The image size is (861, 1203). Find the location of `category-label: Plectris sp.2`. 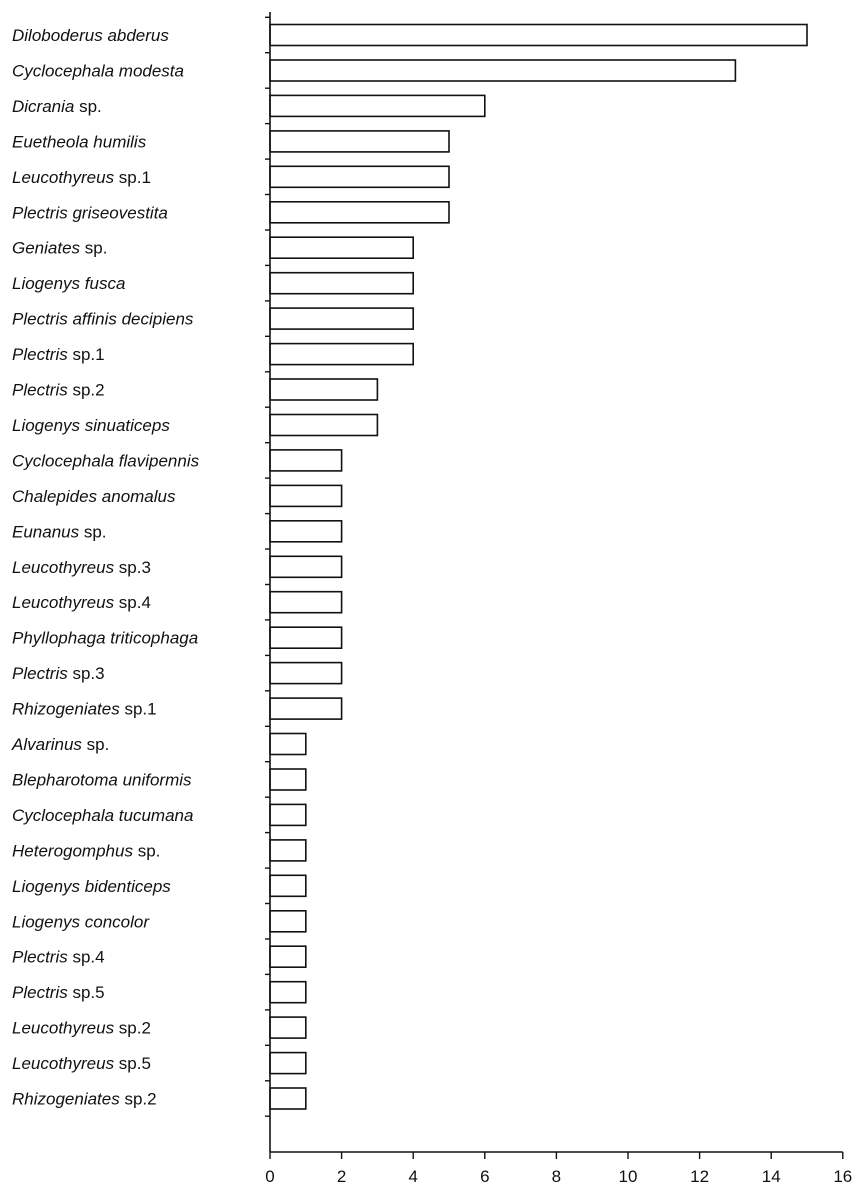

category-label: Plectris sp.2 is located at coordinates (58, 390).